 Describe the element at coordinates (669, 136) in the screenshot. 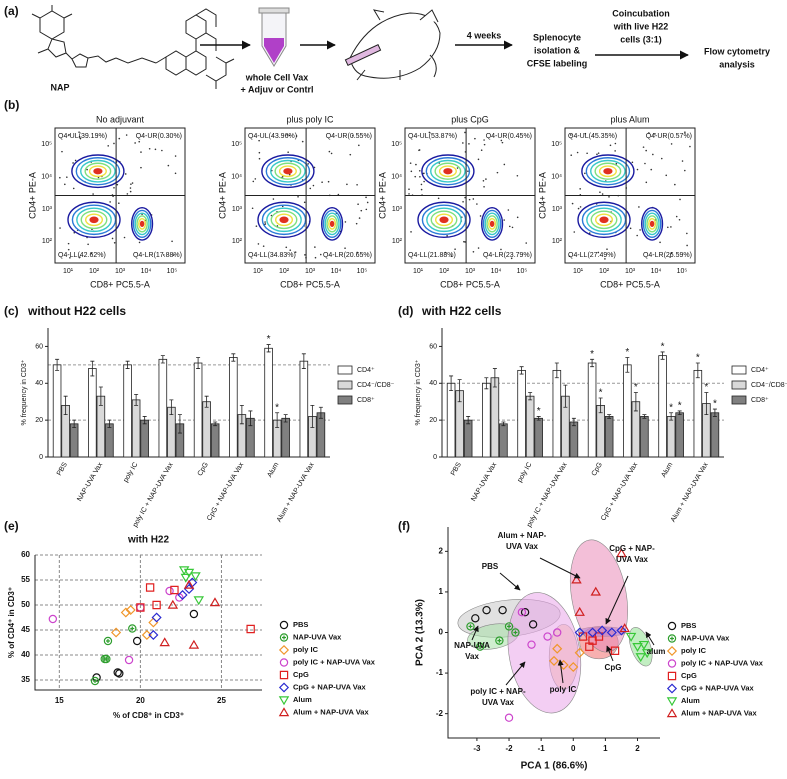

I see `quadrant-label: Q4-UR(0.57%)` at that location.